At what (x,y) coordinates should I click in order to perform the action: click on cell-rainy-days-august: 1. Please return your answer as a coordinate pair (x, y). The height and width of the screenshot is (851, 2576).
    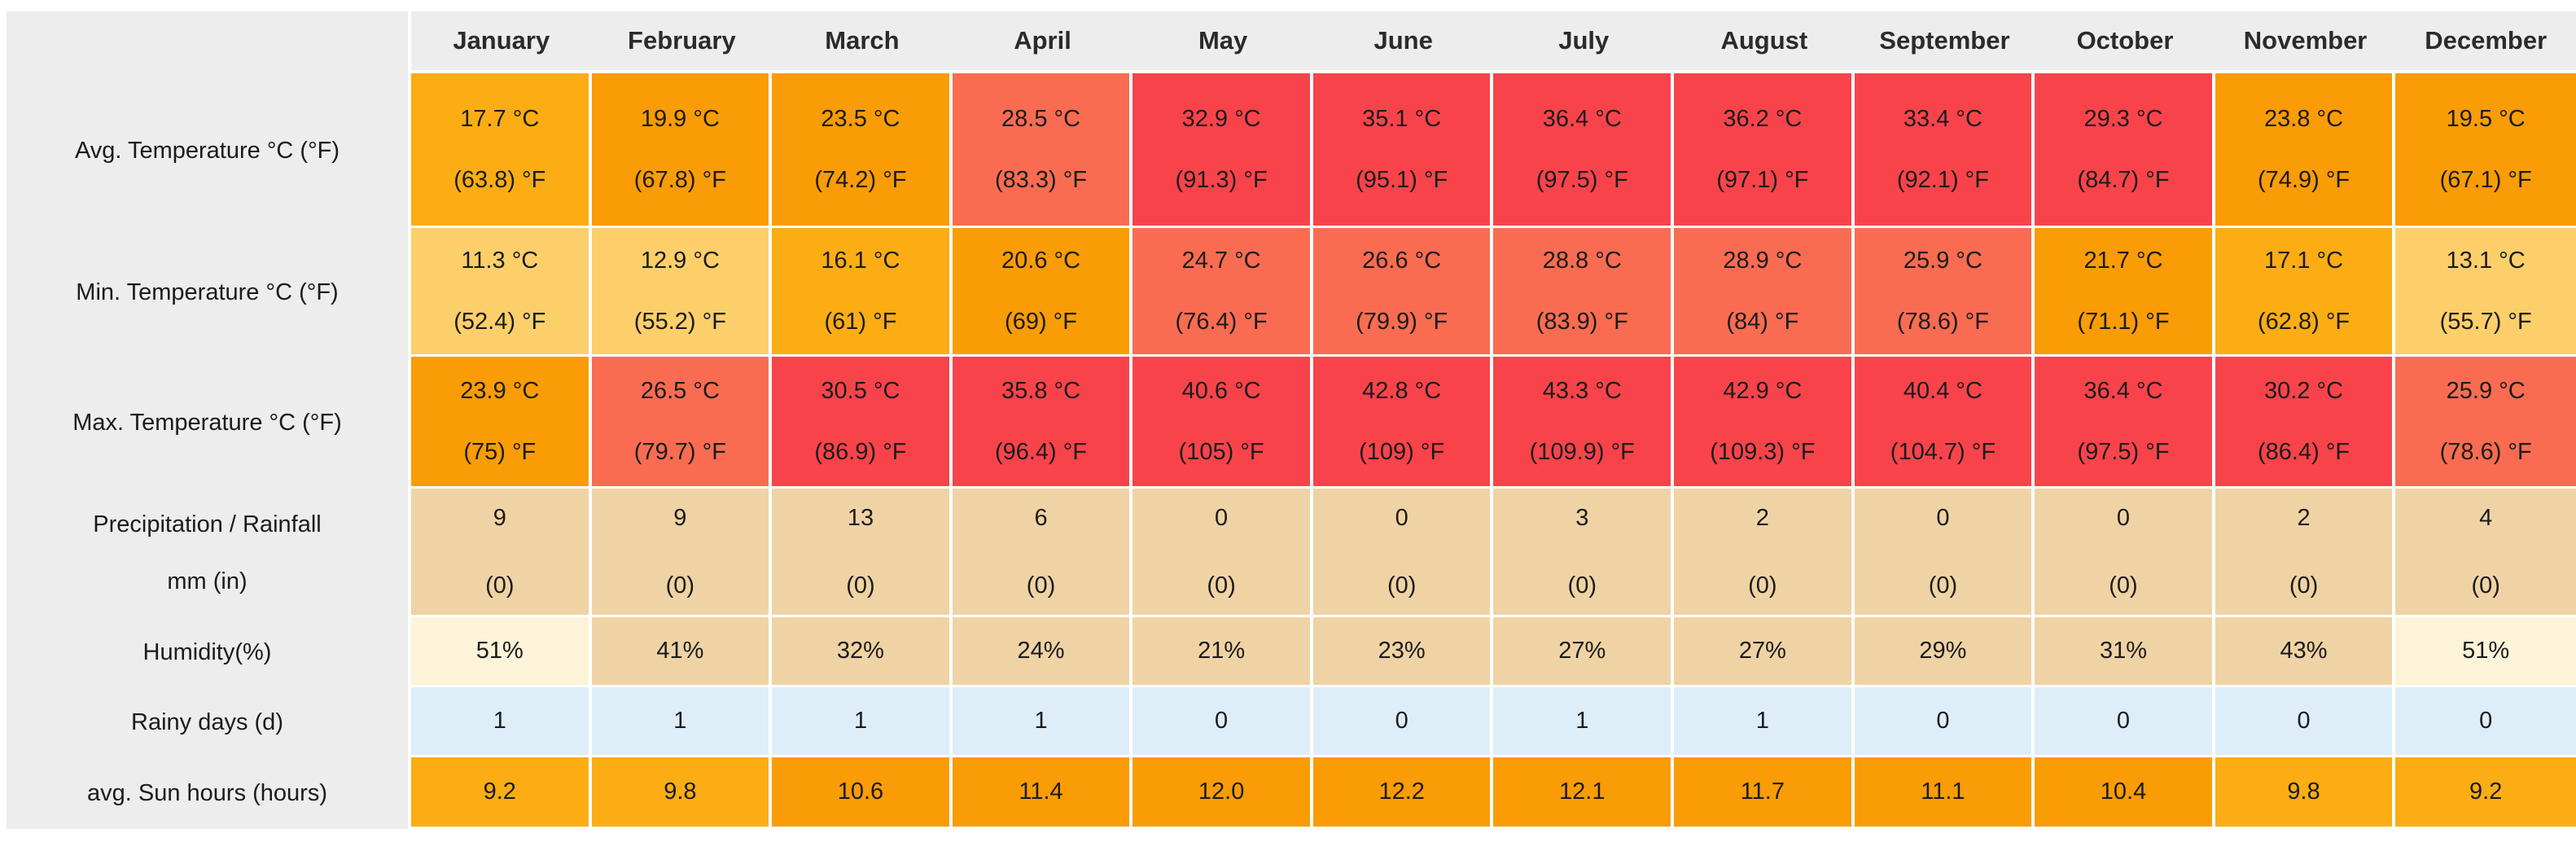
    Looking at the image, I should click on (1764, 722).